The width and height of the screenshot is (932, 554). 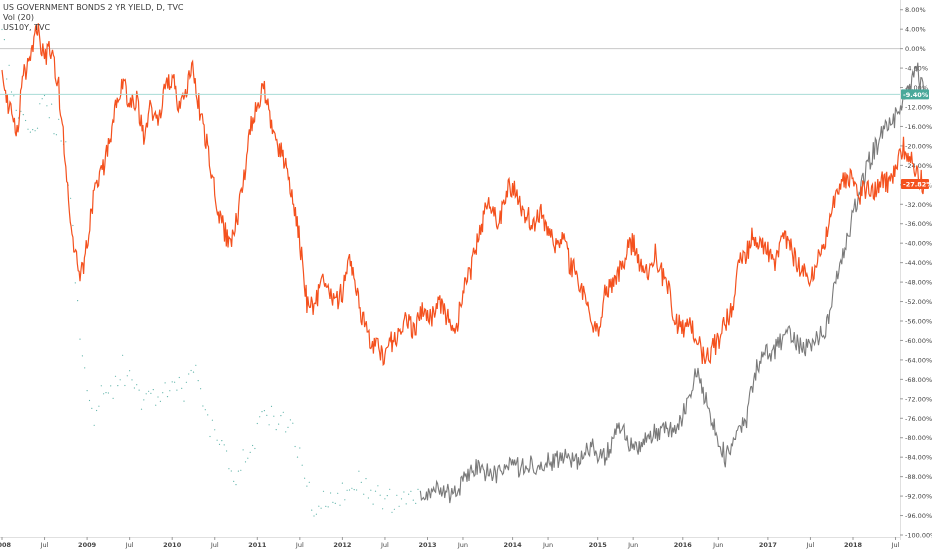 What do you see at coordinates (918, 322) in the screenshot?
I see `y-tick-label: -56.00%` at bounding box center [918, 322].